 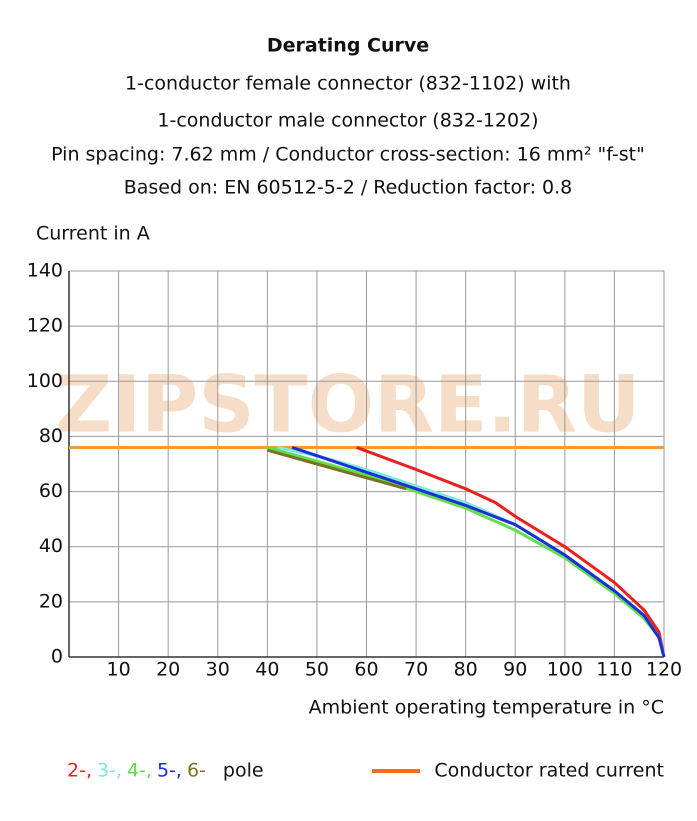 I want to click on y-tick-label: 120, so click(x=45, y=326).